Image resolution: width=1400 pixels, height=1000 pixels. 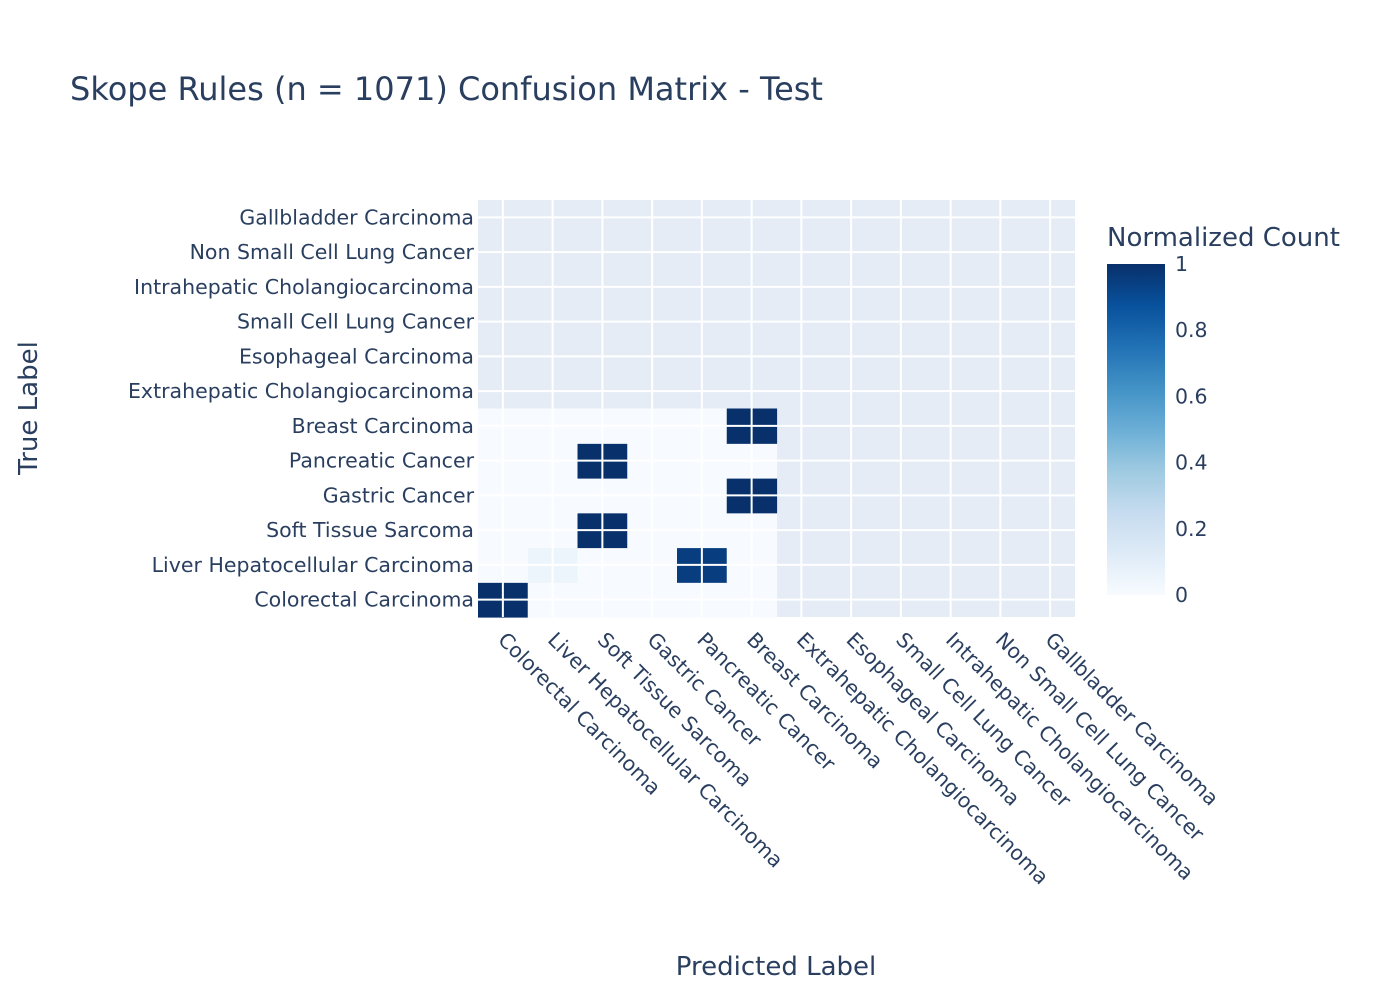 What do you see at coordinates (1191, 396) in the screenshot?
I see `colorbar-tick-label: 0.6` at bounding box center [1191, 396].